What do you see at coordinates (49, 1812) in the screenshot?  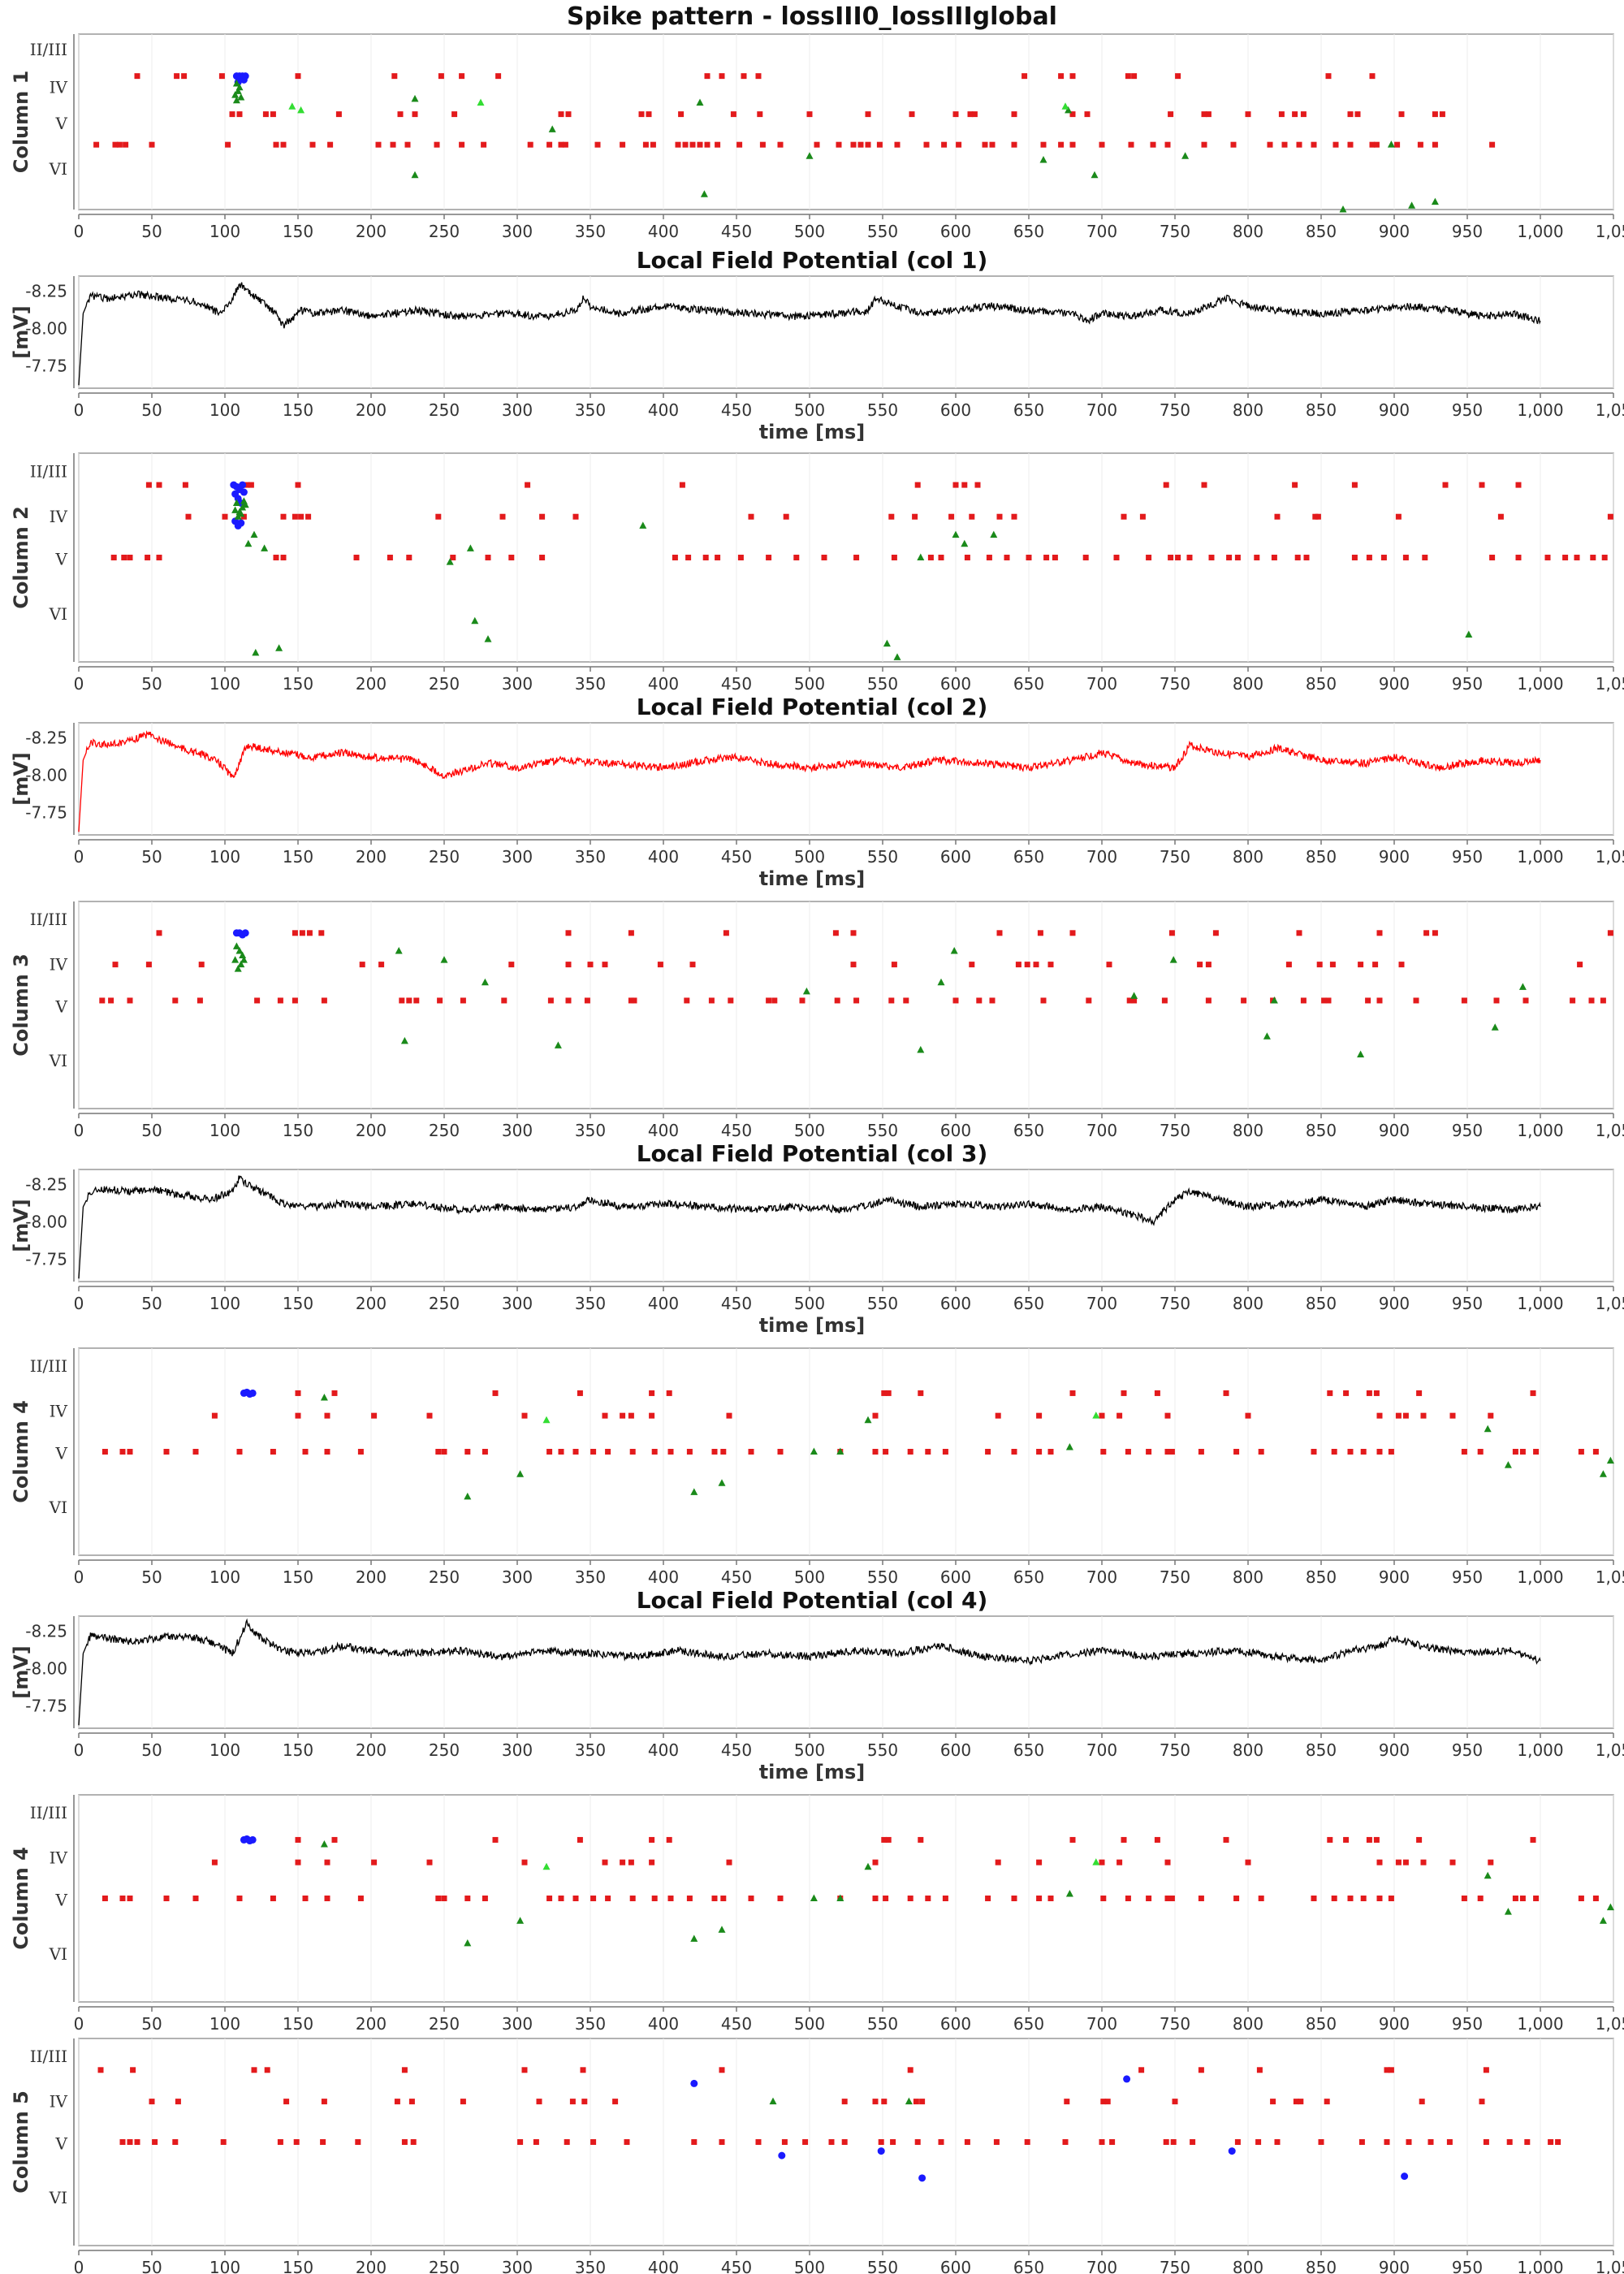 I see `y-tick-label: II/III` at bounding box center [49, 1812].